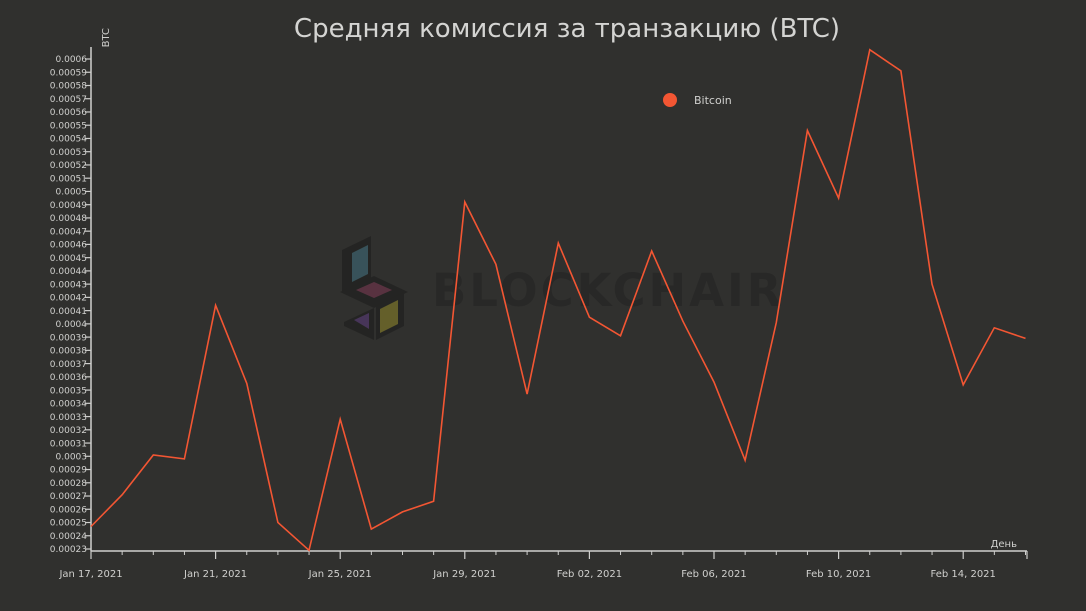 Image resolution: width=1086 pixels, height=611 pixels. What do you see at coordinates (68, 299) in the screenshot?
I see `y-tick-label: 0.00042` at bounding box center [68, 299].